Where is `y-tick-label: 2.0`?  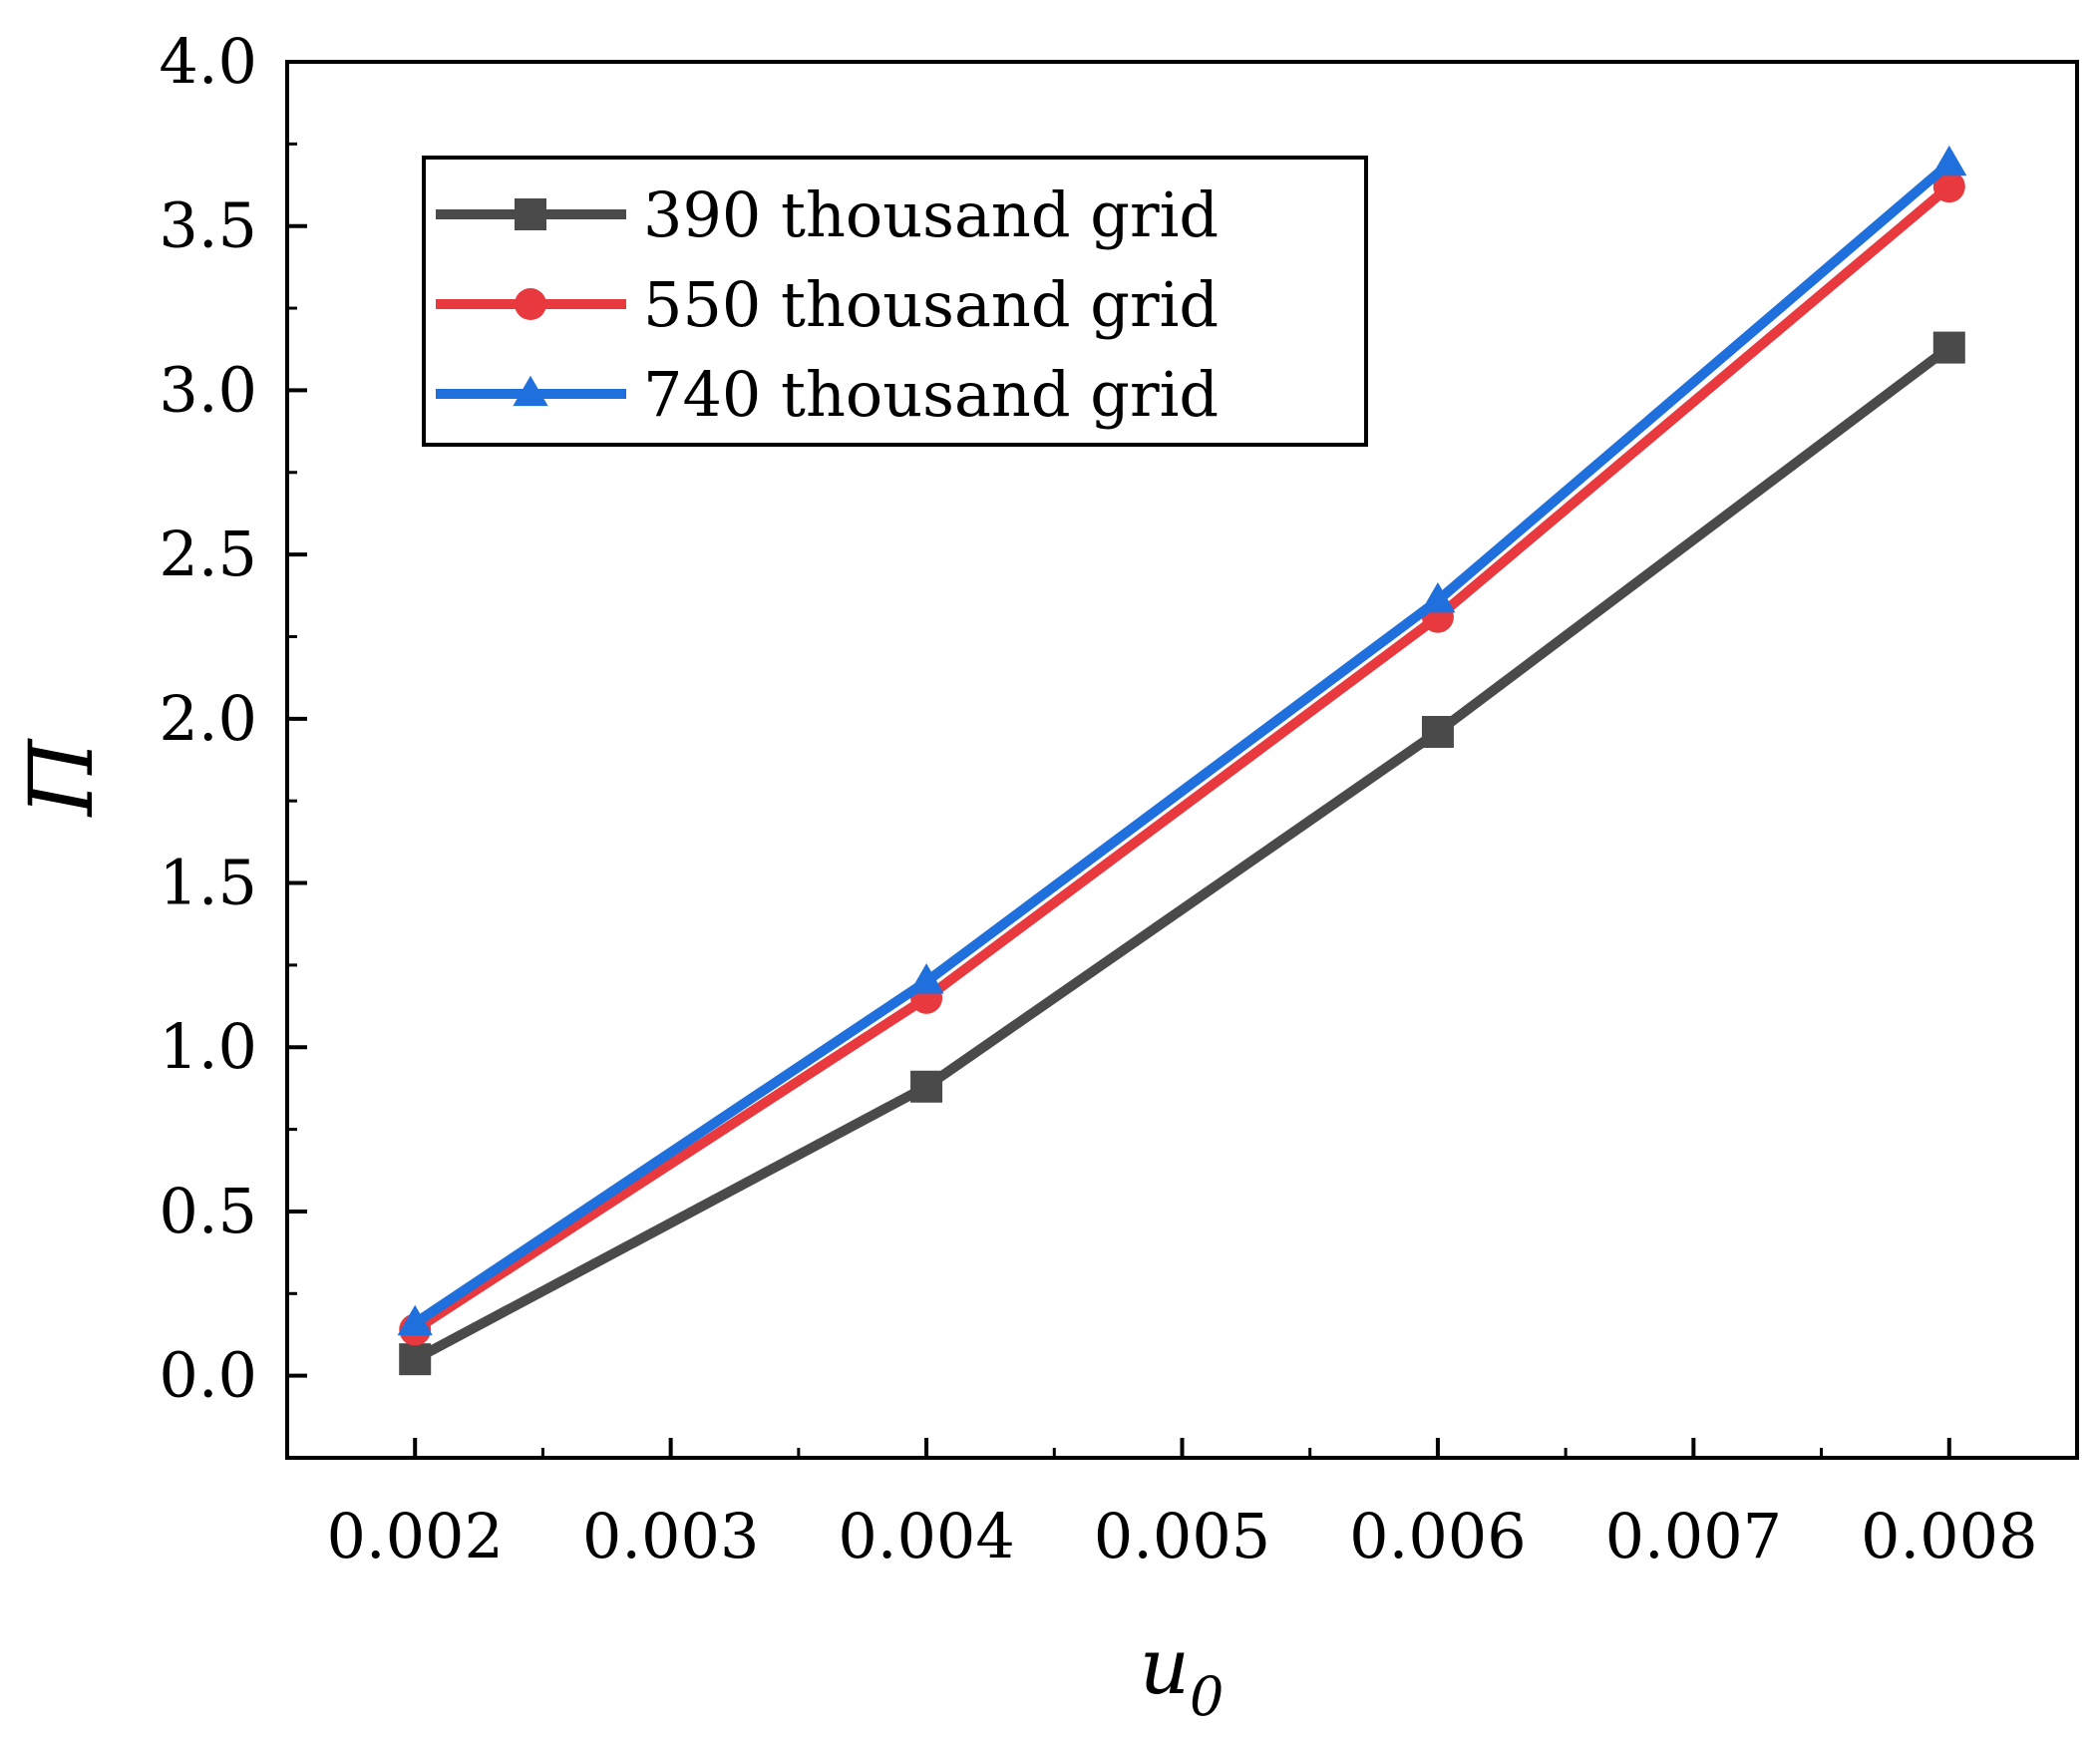 y-tick-label: 2.0 is located at coordinates (208, 718).